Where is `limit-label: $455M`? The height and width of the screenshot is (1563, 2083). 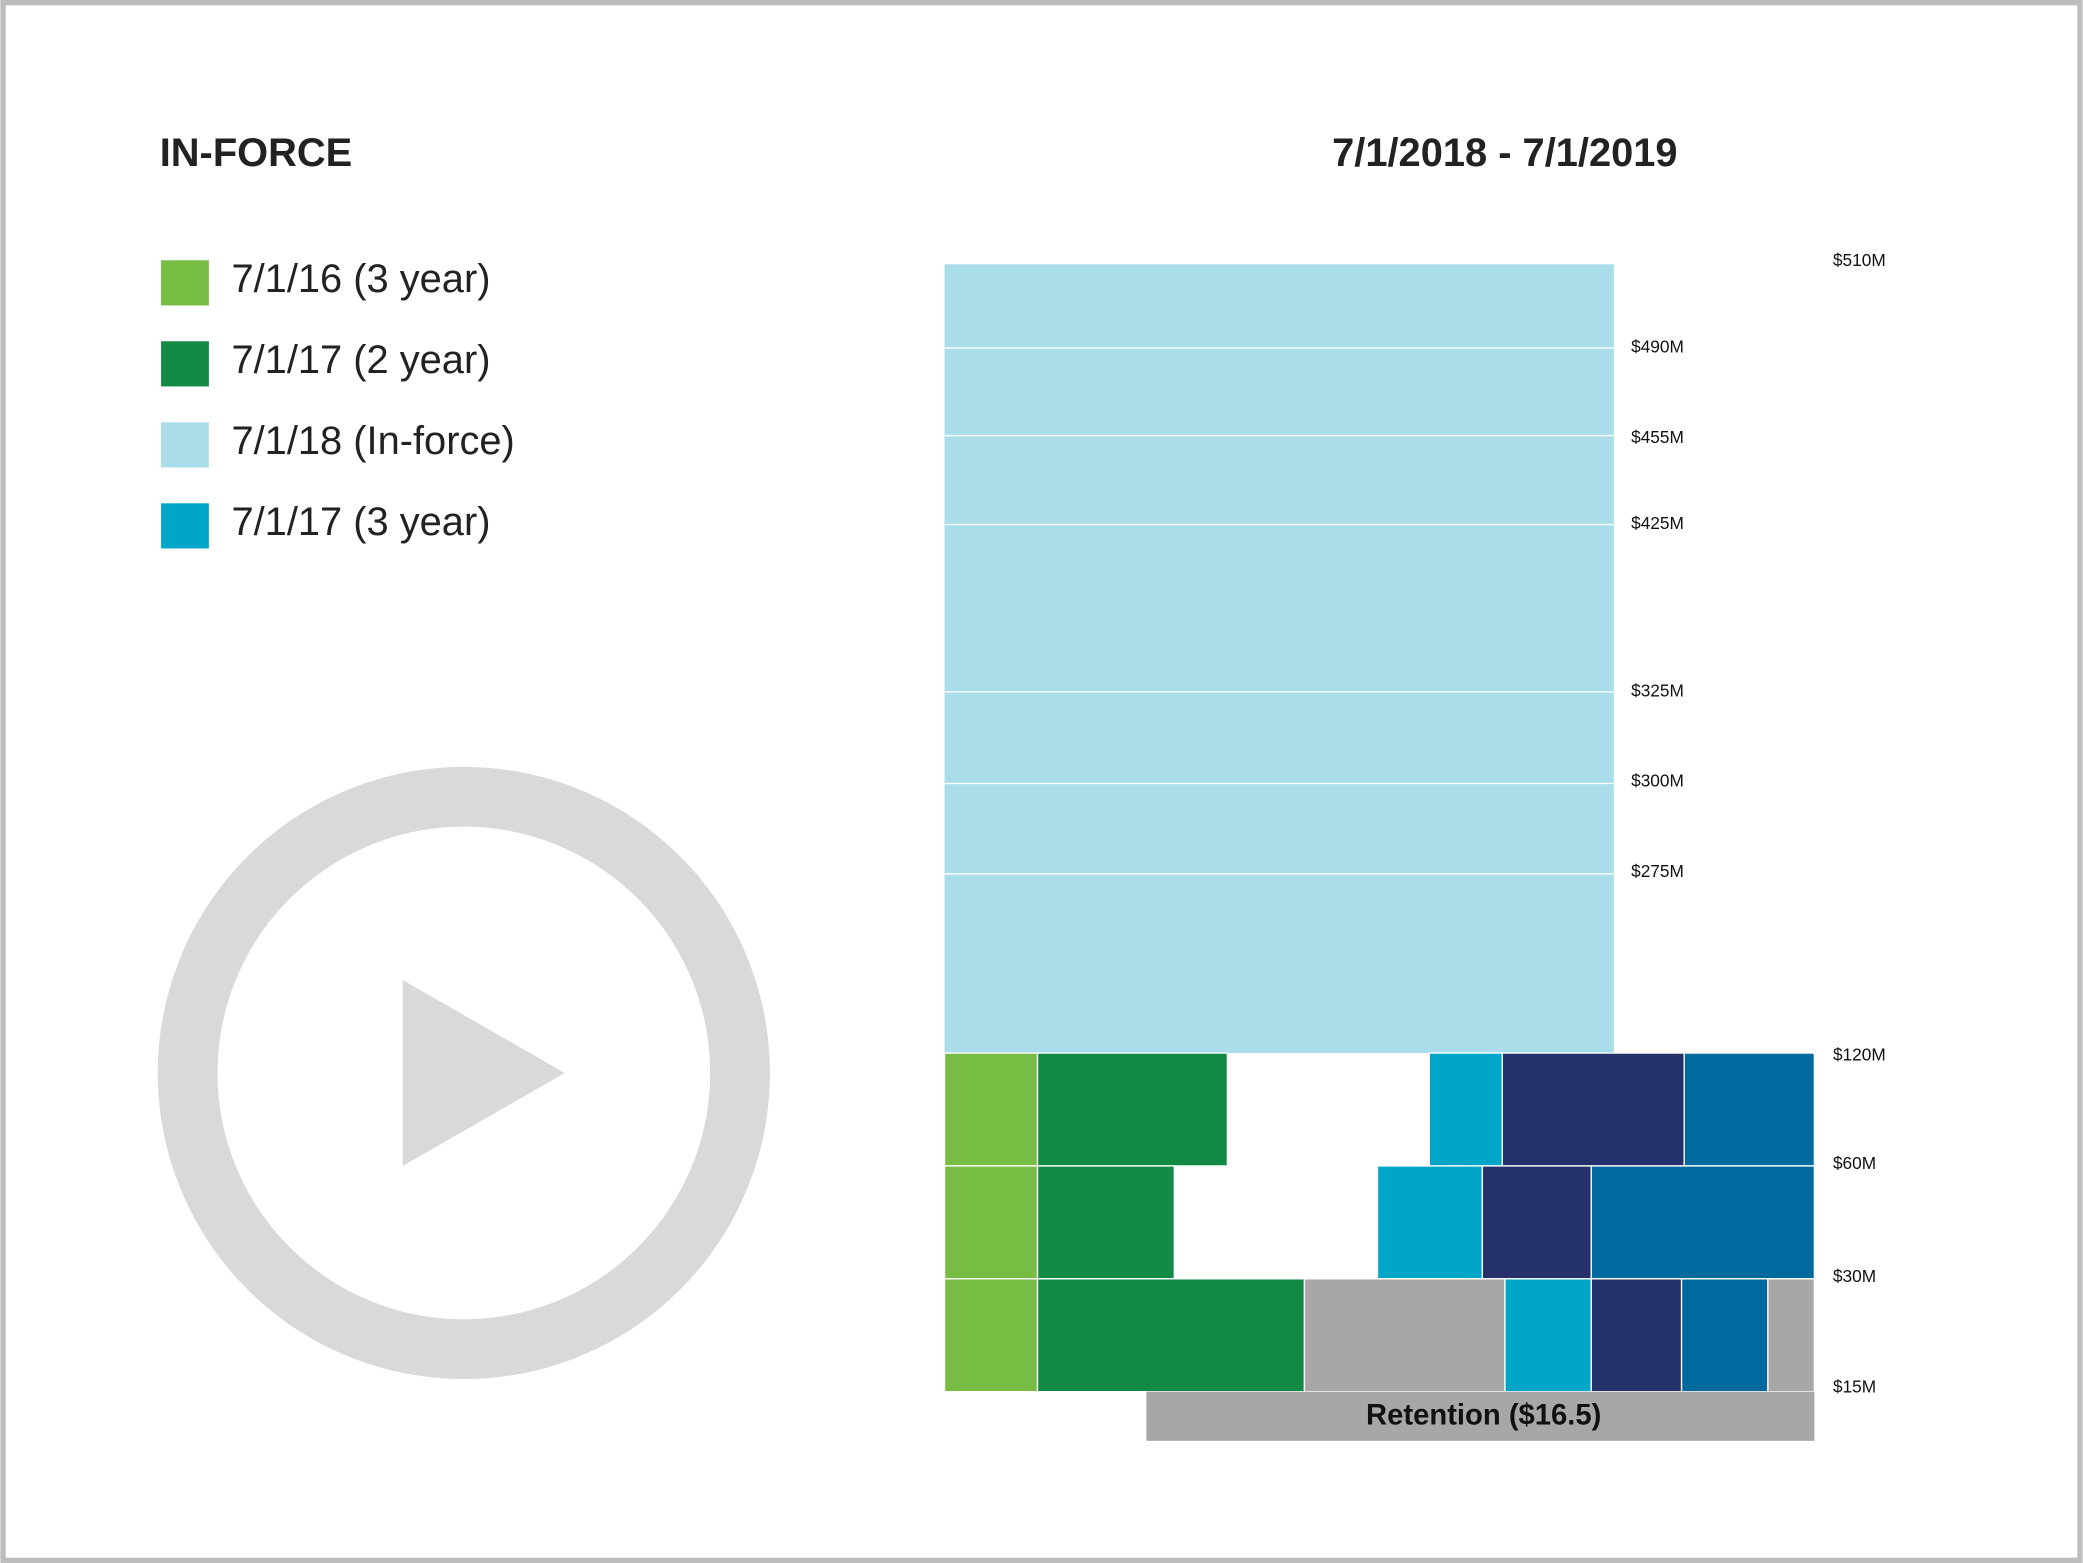
limit-label: $455M is located at coordinates (1657, 437).